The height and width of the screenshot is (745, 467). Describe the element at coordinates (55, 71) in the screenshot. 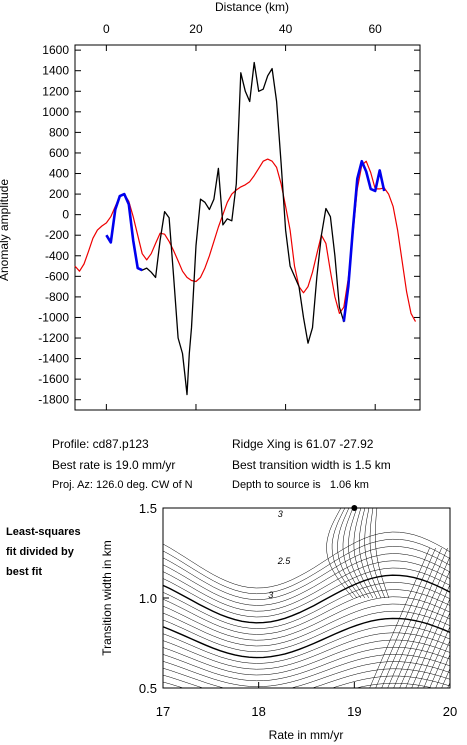

I see `top-y-tick-label: 1400` at that location.